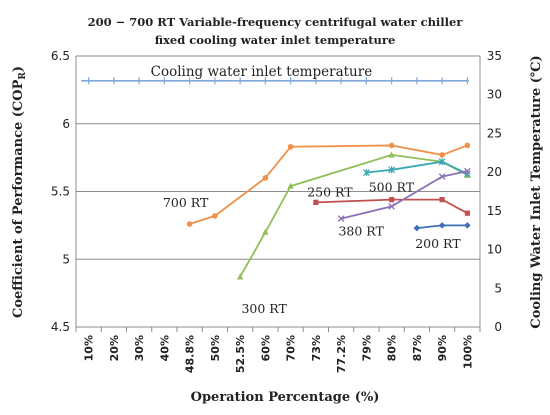 This screenshot has height=415, width=550. Describe the element at coordinates (494, 172) in the screenshot. I see `y-right-tick-label: 20` at that location.